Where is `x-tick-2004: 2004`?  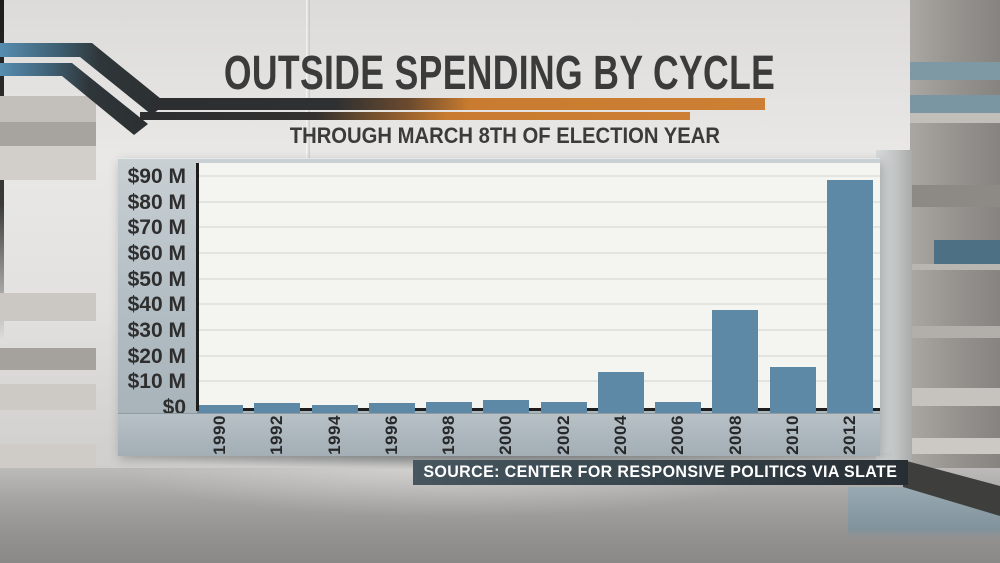 x-tick-2004: 2004 is located at coordinates (621, 435).